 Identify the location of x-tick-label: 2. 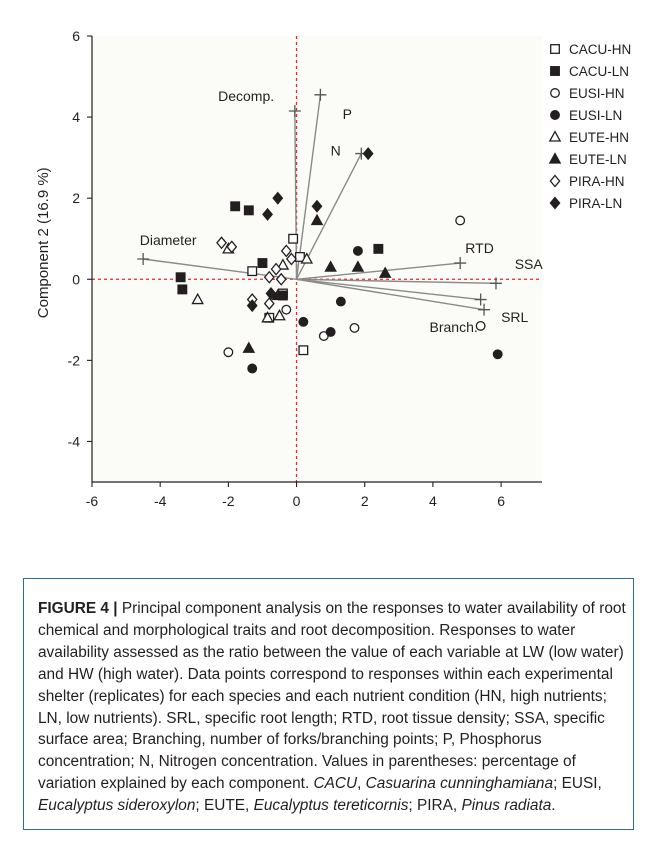
(365, 501).